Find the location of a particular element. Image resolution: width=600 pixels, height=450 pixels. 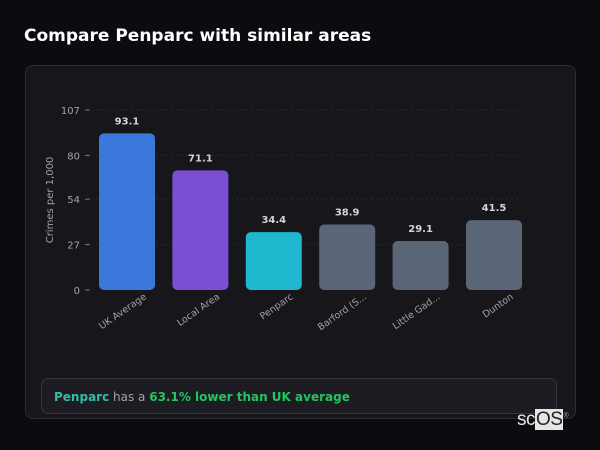

x-tick-label: Local Area is located at coordinates (198, 309).